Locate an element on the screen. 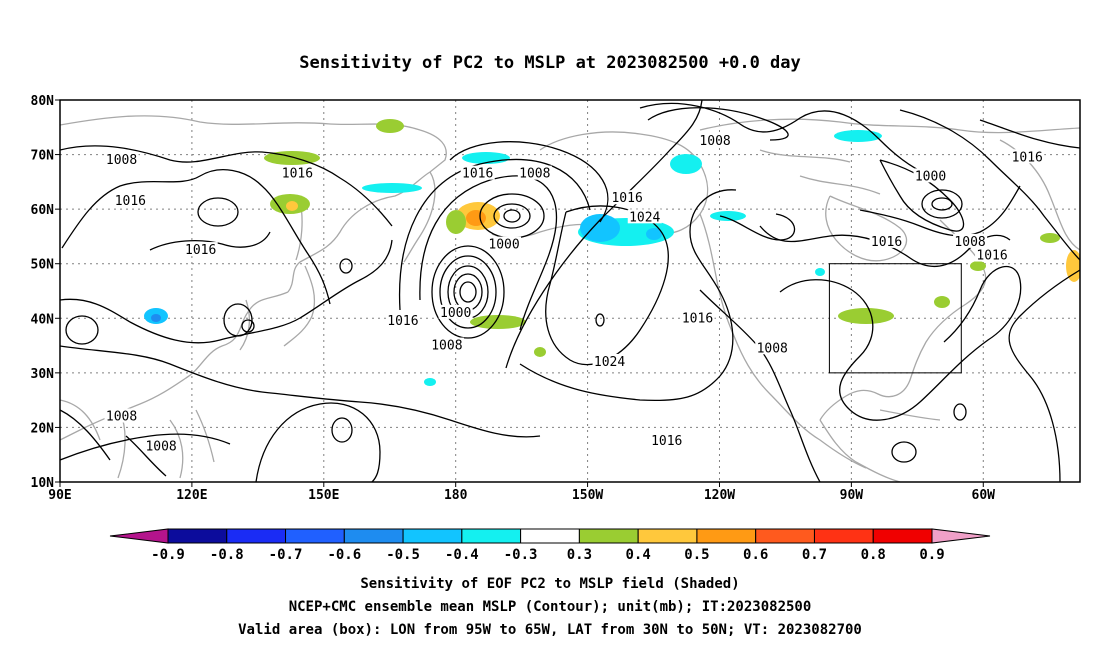 This screenshot has height=654, width=1100. lat-tick-label: 50N is located at coordinates (43, 265).